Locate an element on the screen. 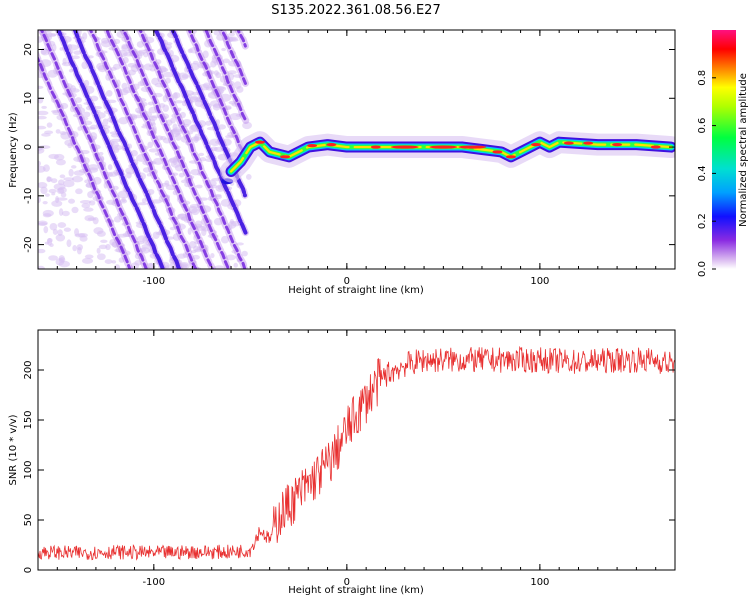  colorbar-tick-label: 0.4 is located at coordinates (702, 173).